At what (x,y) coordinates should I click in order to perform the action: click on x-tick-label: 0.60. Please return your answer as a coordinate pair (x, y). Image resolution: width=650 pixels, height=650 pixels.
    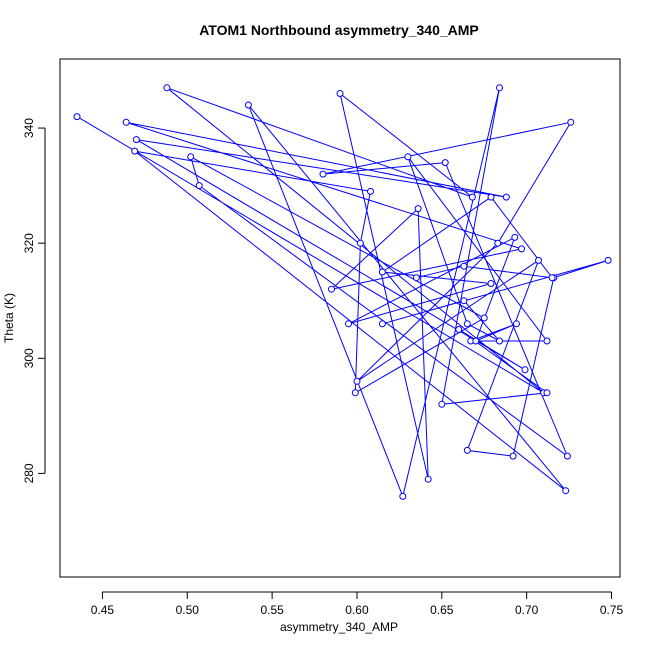
    Looking at the image, I should click on (357, 610).